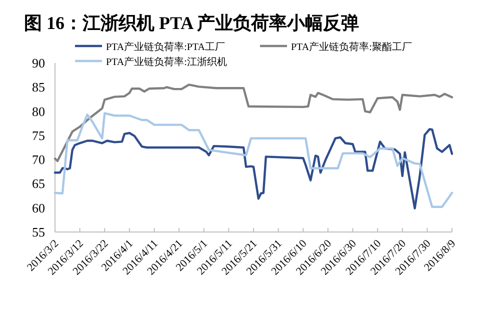 The image size is (496, 335). I want to click on legend-label: PTA产业链负荷率:聚酯工厂, so click(351, 47).